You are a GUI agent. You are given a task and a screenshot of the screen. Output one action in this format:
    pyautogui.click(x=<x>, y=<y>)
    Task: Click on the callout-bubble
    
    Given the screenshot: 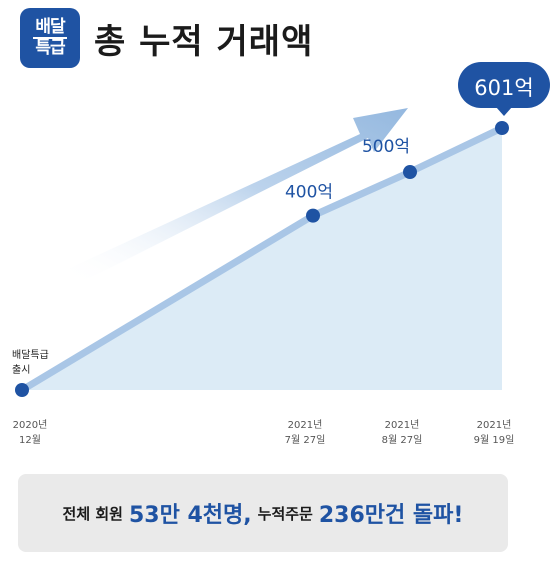 What is the action you would take?
    pyautogui.click(x=504, y=85)
    